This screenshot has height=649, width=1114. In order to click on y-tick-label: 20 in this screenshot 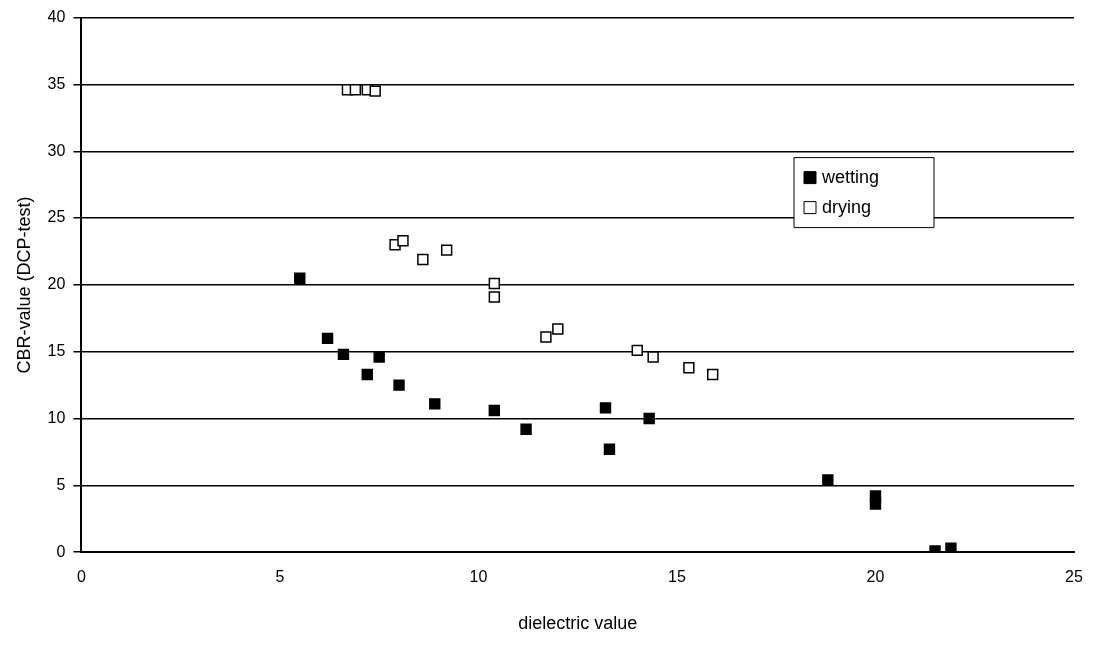, I will do `click(56, 284)`.